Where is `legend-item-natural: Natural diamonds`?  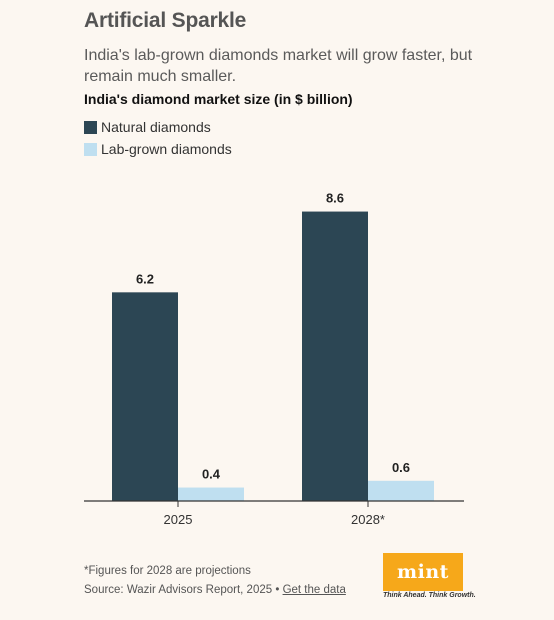 legend-item-natural: Natural diamonds is located at coordinates (158, 127).